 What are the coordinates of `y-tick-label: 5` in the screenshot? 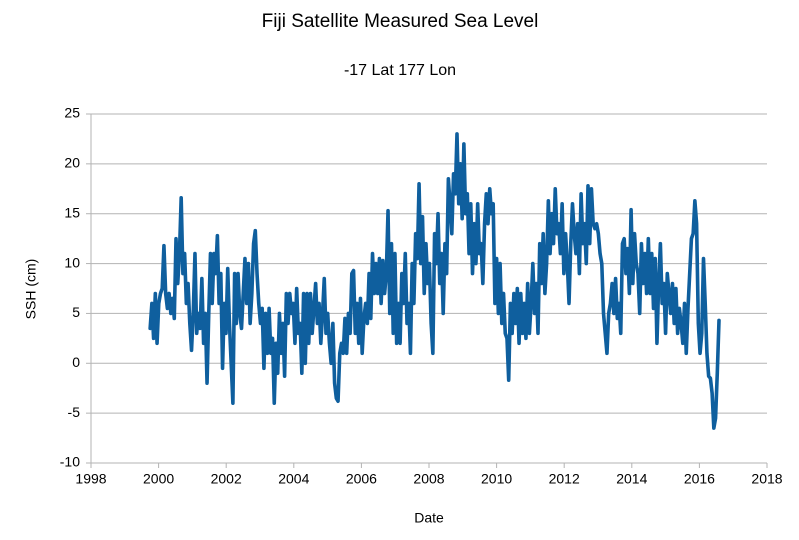 It's located at (76, 312).